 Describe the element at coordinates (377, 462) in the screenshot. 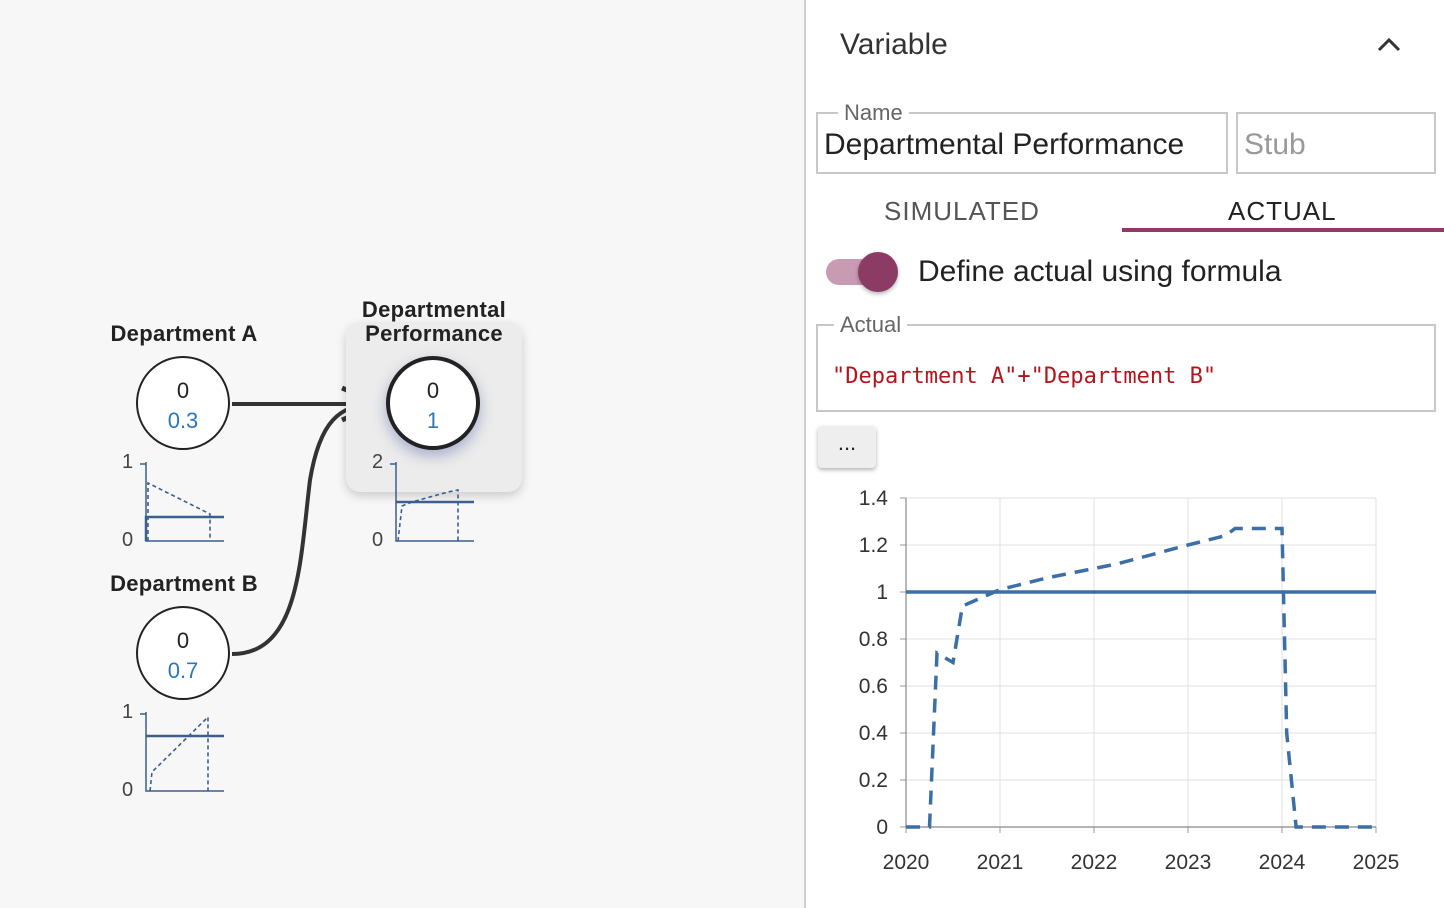

I see `spark-ymax: 2` at that location.